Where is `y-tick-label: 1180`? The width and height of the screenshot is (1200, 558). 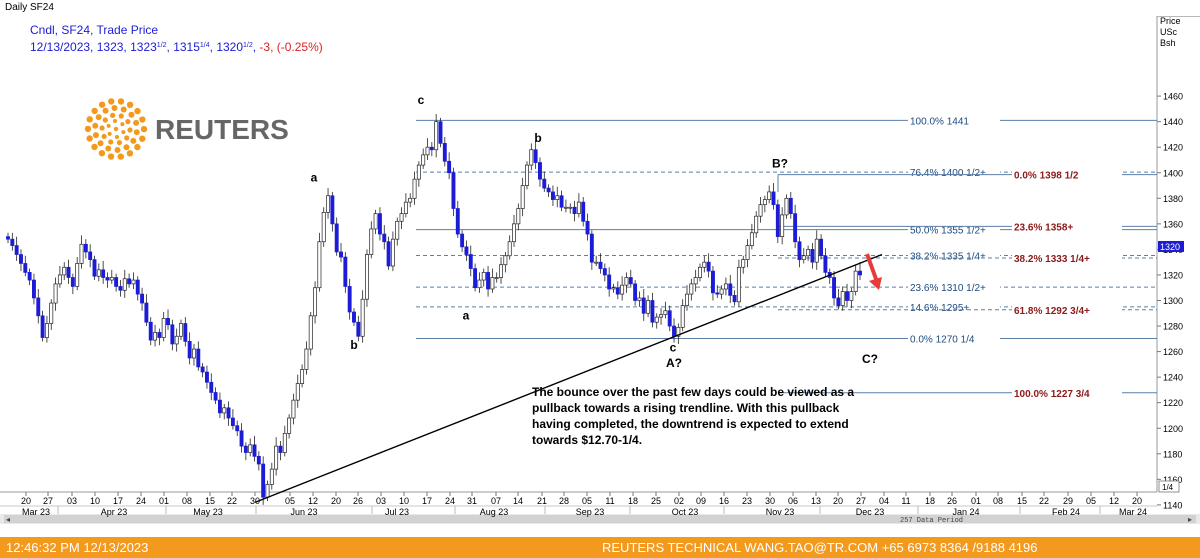
y-tick-label: 1180 is located at coordinates (1172, 454).